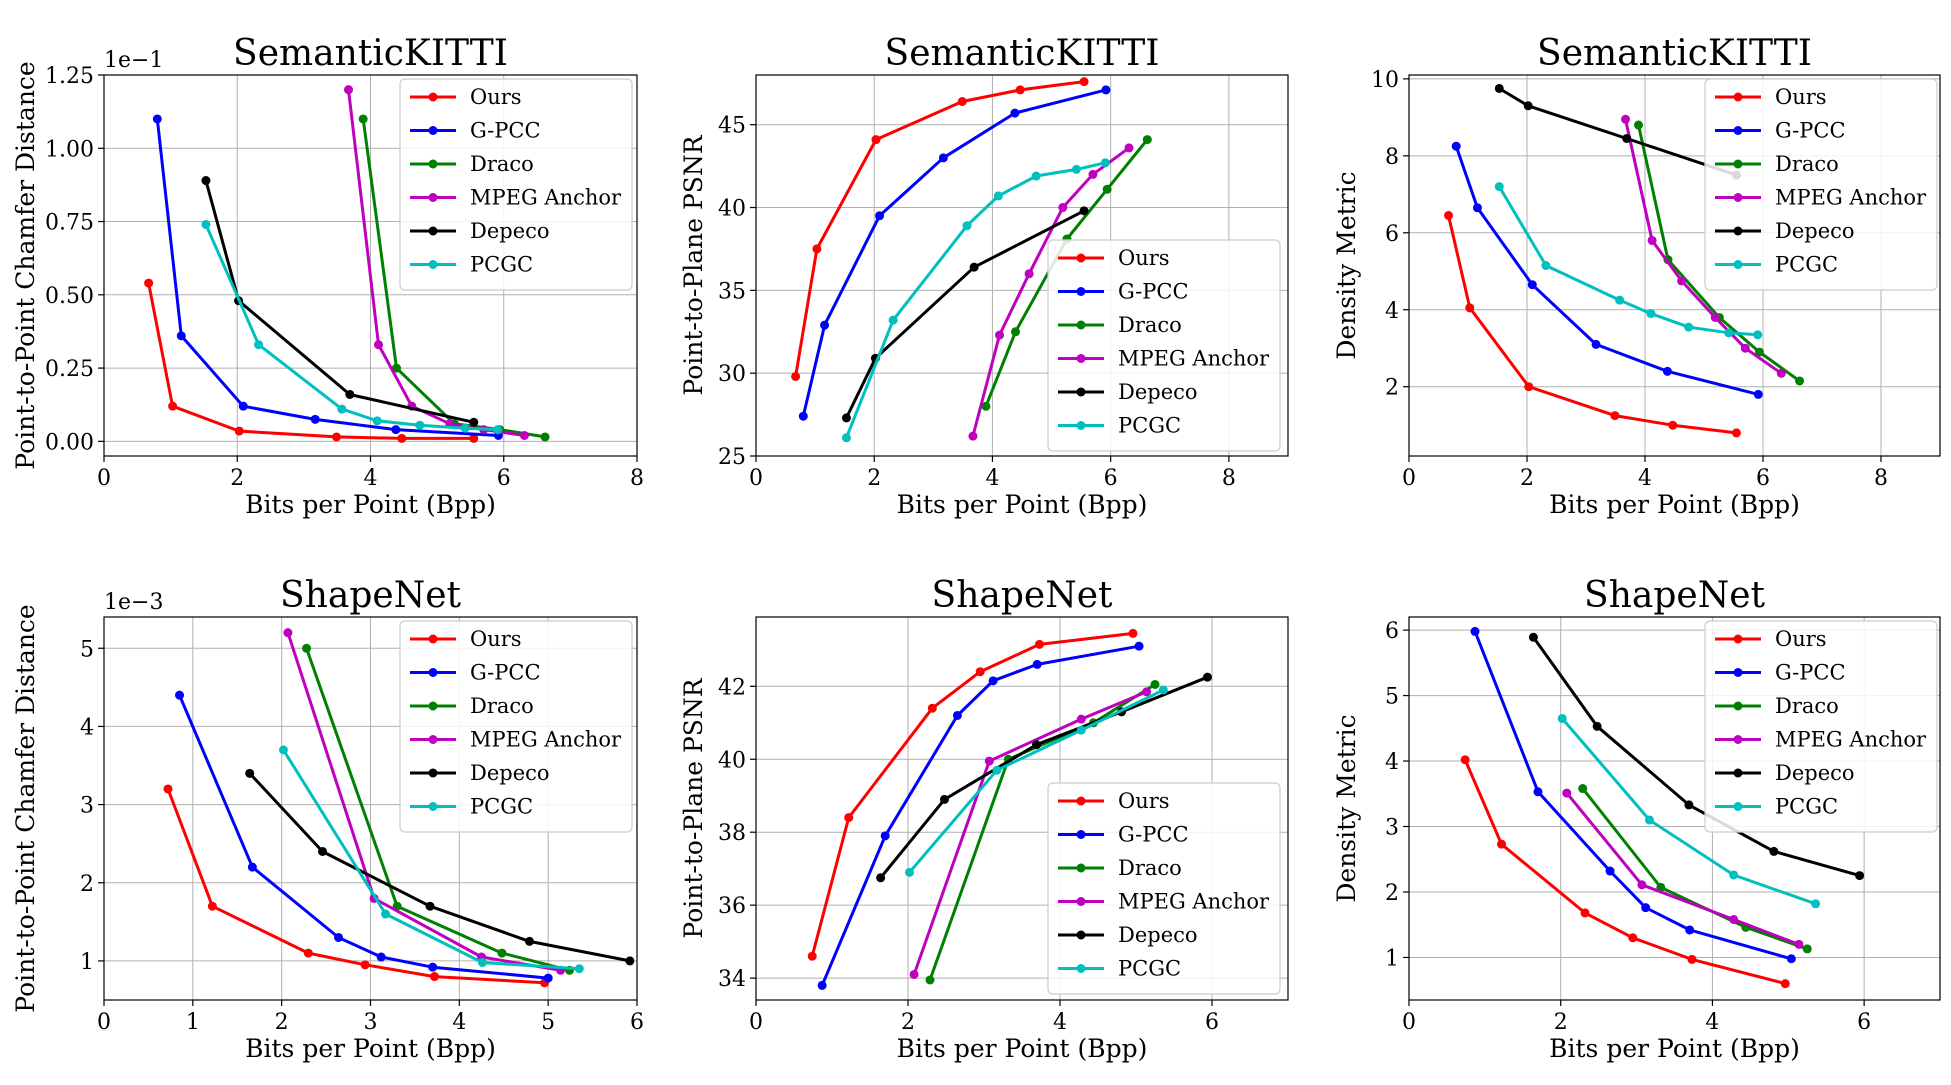 This screenshot has width=1951, height=1085. Describe the element at coordinates (510, 231) in the screenshot. I see `legend-entry: Depeco` at that location.